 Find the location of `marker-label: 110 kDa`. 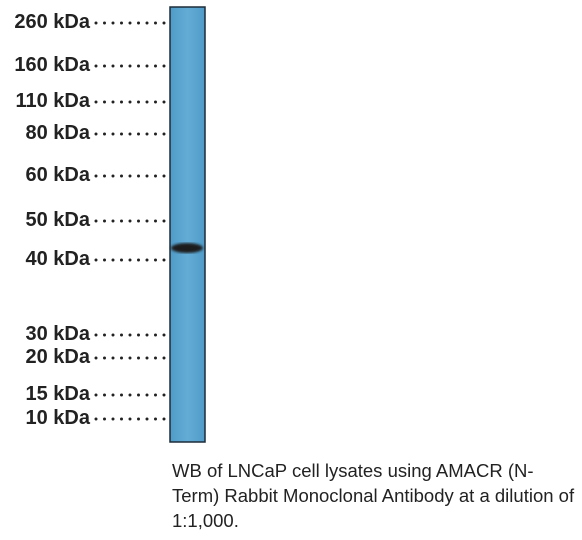

marker-label: 110 kDa is located at coordinates (52, 101).